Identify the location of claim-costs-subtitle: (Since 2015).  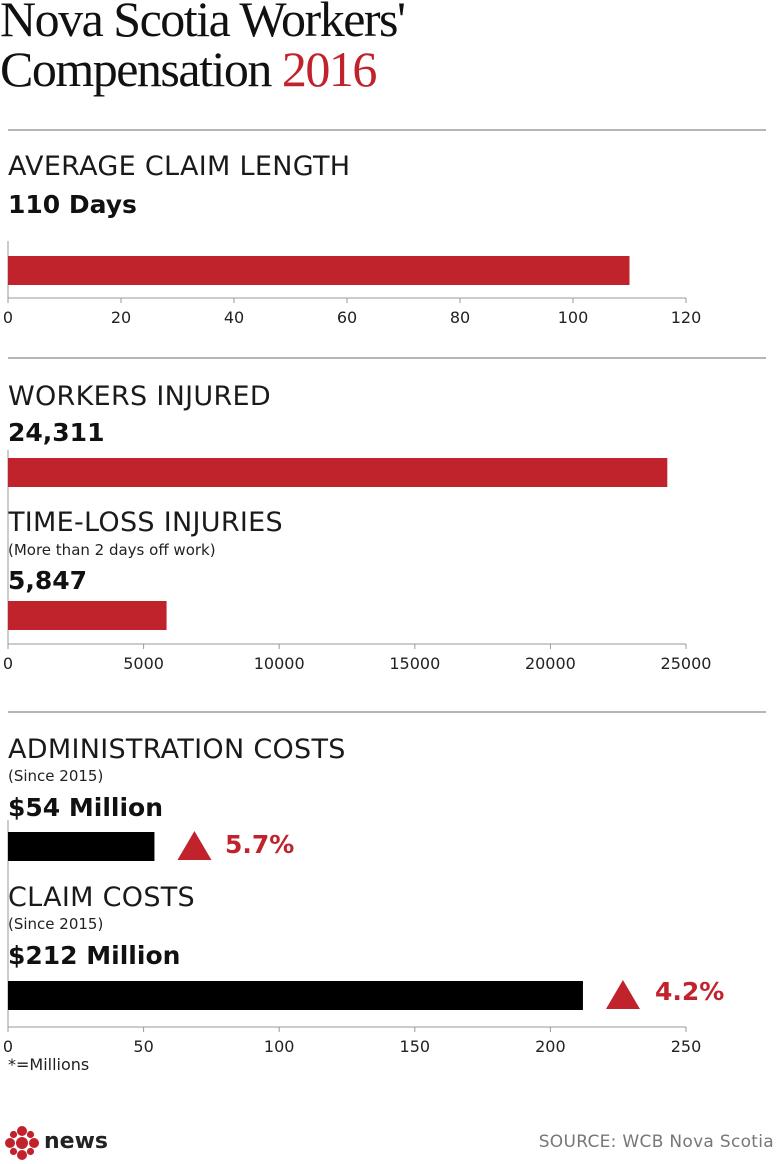
(56, 924).